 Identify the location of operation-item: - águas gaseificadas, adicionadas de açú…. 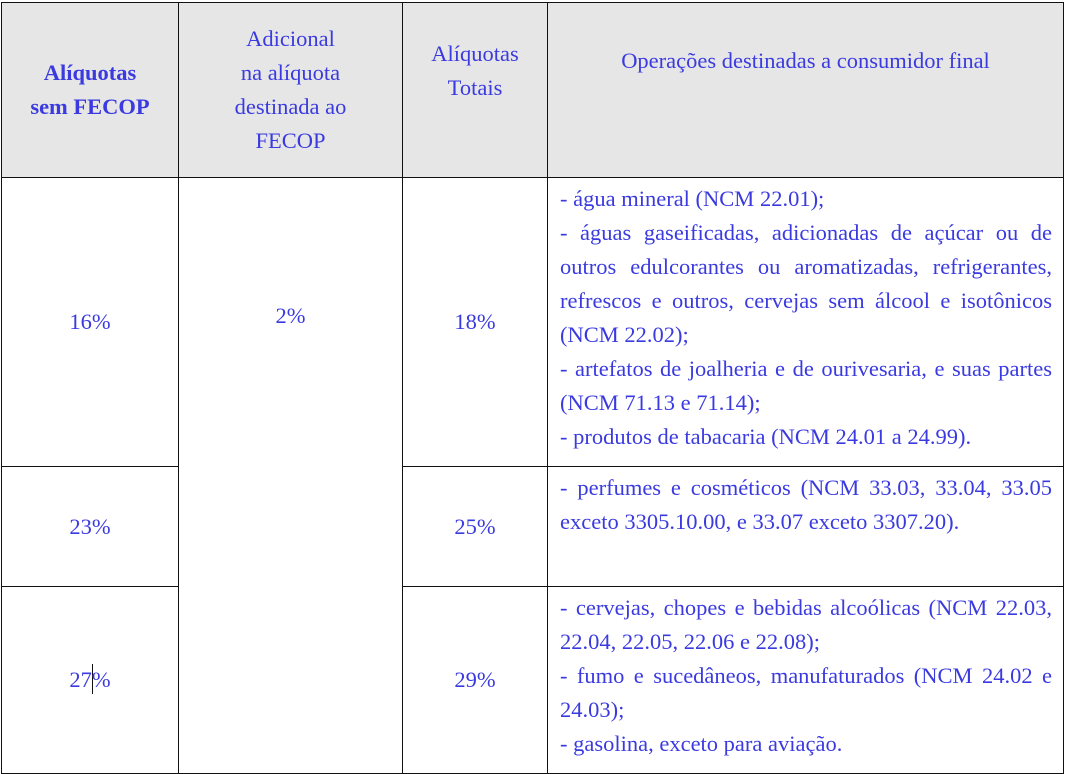
(806, 283).